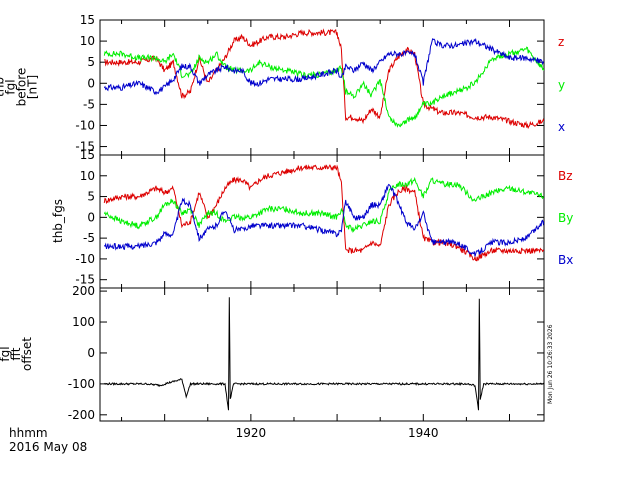 Image resolution: width=640 pixels, height=480 pixels. What do you see at coordinates (561, 127) in the screenshot?
I see `legend-x: x` at bounding box center [561, 127].